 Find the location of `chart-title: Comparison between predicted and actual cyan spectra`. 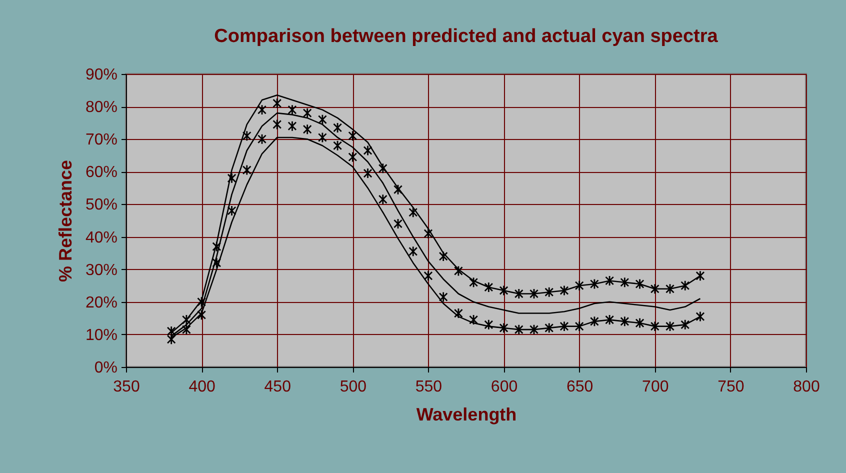

chart-title: Comparison between predicted and actual cyan spectra is located at coordinates (466, 36).